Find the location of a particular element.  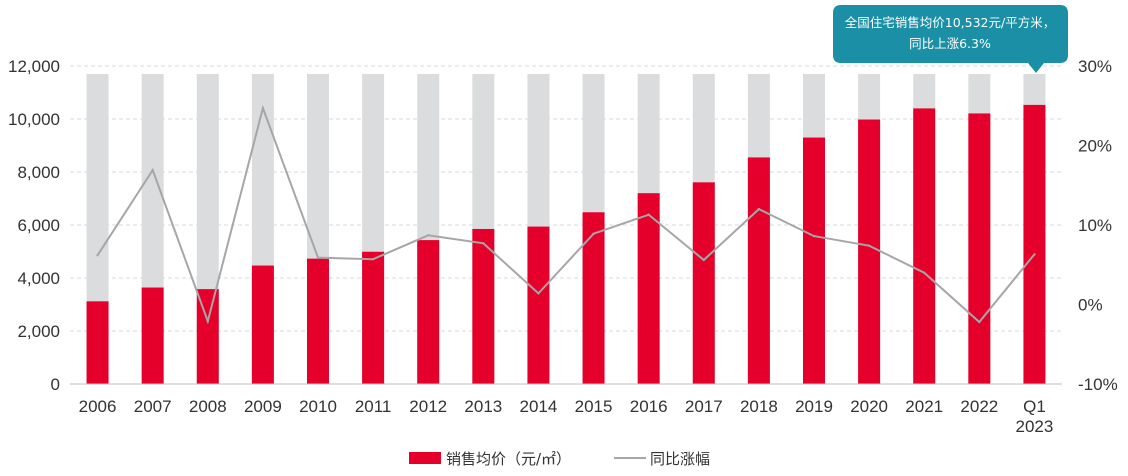

y-left-tick-label: 0 is located at coordinates (55, 384).